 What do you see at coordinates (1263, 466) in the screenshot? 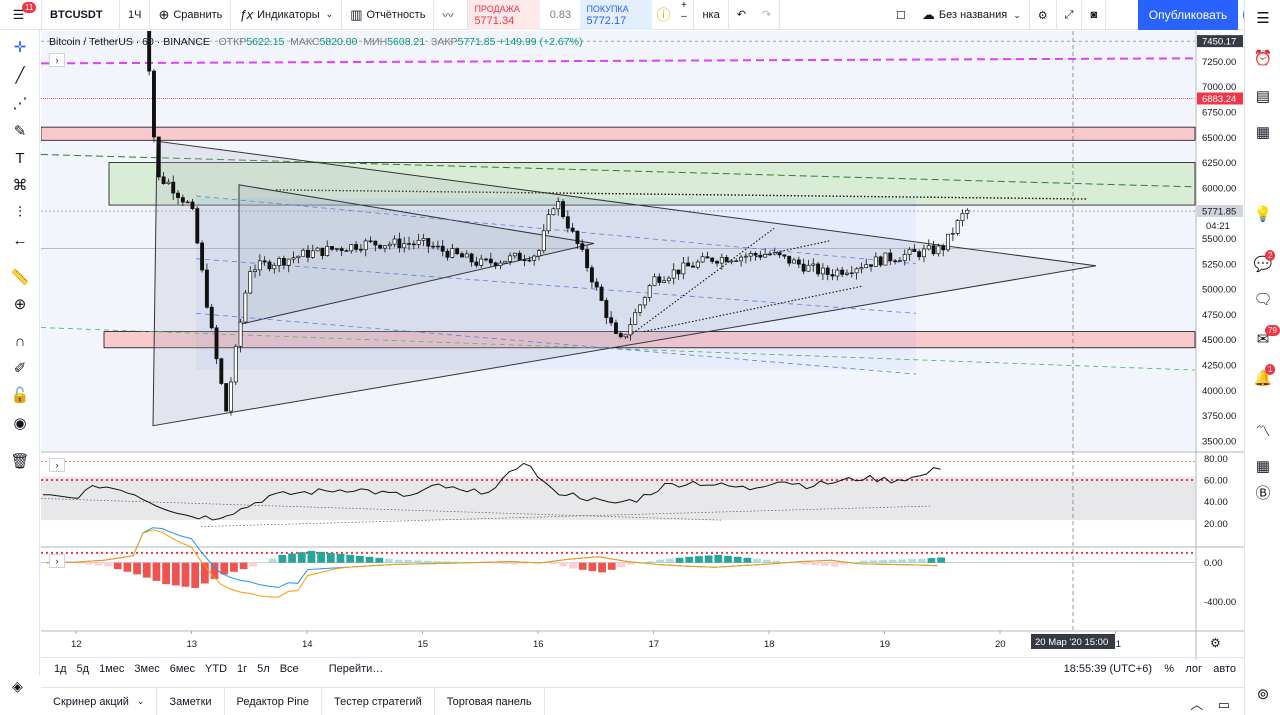
I see `hotlist-icon: ▦` at bounding box center [1263, 466].